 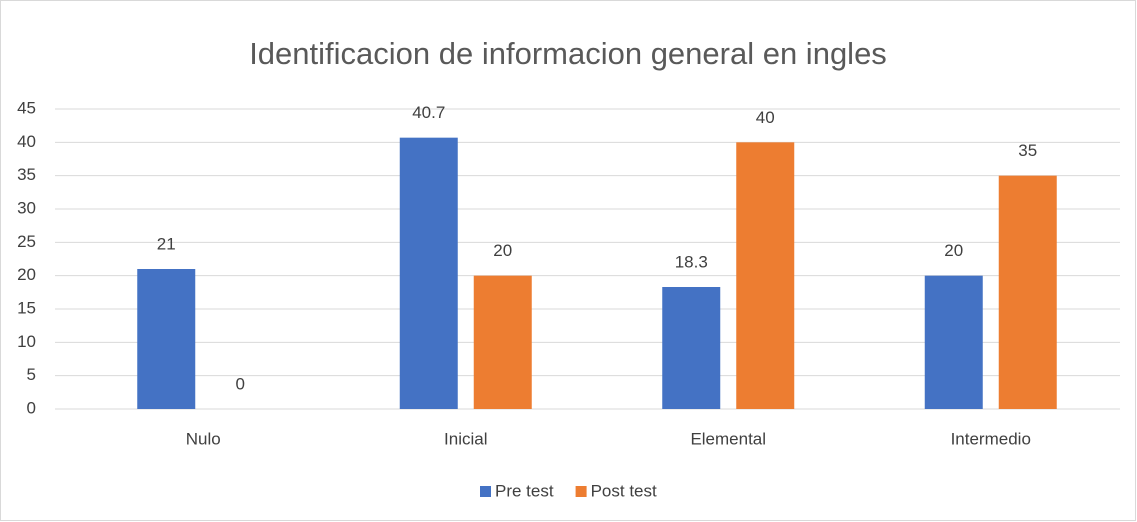 What do you see at coordinates (624, 490) in the screenshot?
I see `legend-label: Post test` at bounding box center [624, 490].